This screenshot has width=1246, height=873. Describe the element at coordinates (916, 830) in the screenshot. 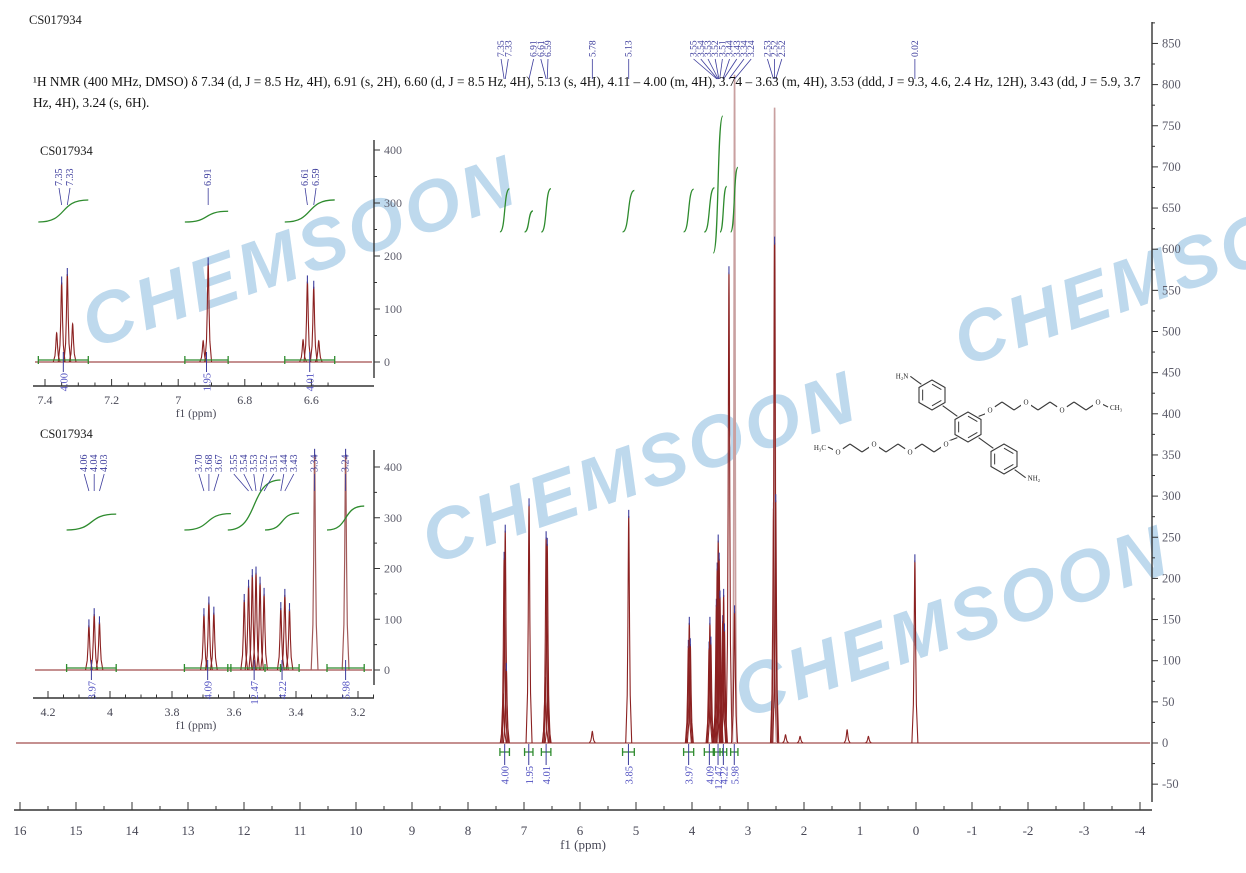

I see `x-tick-label: 0` at that location.